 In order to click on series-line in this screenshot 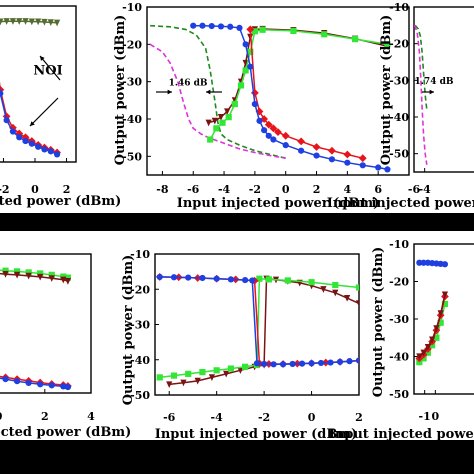, I will do `click(218, 91)`.